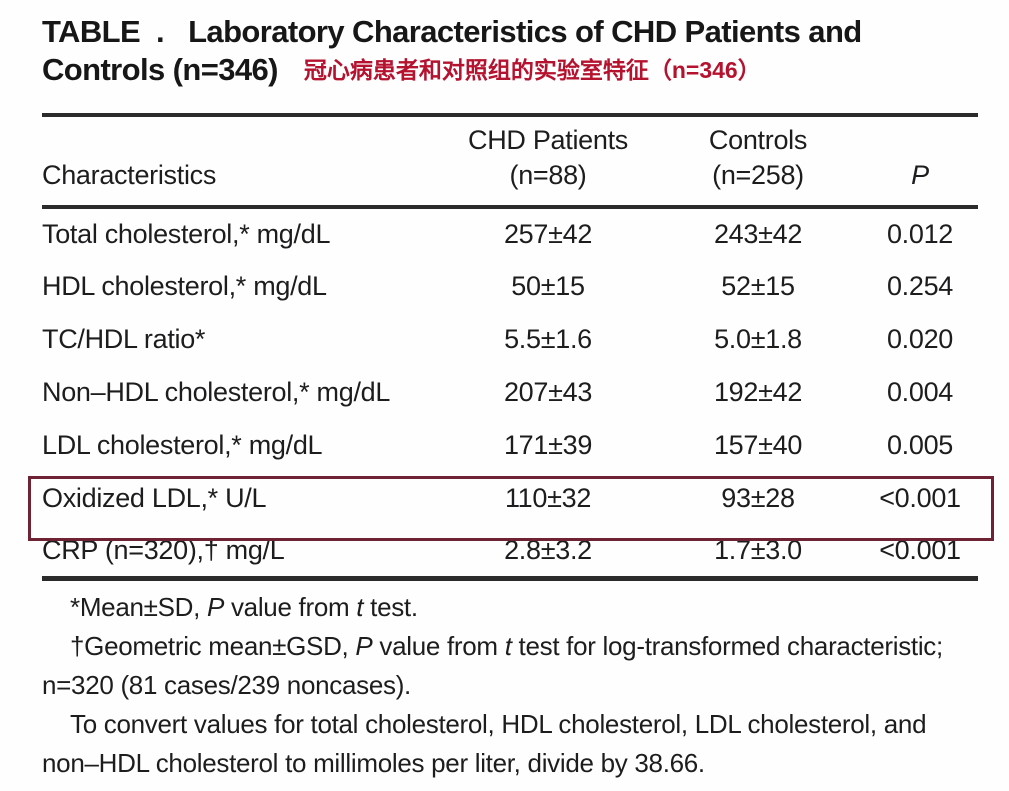  I want to click on row-label: LDL cholesterol,* mg/dL, so click(182, 445).